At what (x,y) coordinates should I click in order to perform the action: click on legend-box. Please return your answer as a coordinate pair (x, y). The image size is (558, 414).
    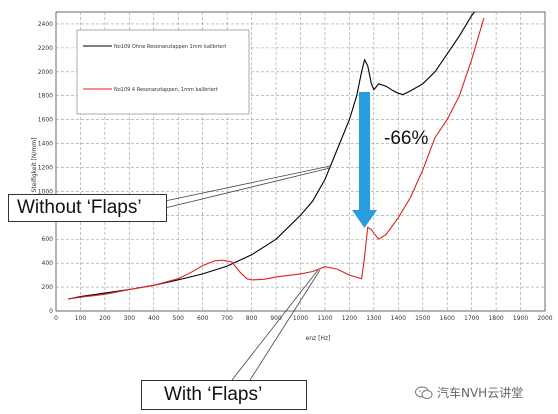
    Looking at the image, I should click on (163, 72).